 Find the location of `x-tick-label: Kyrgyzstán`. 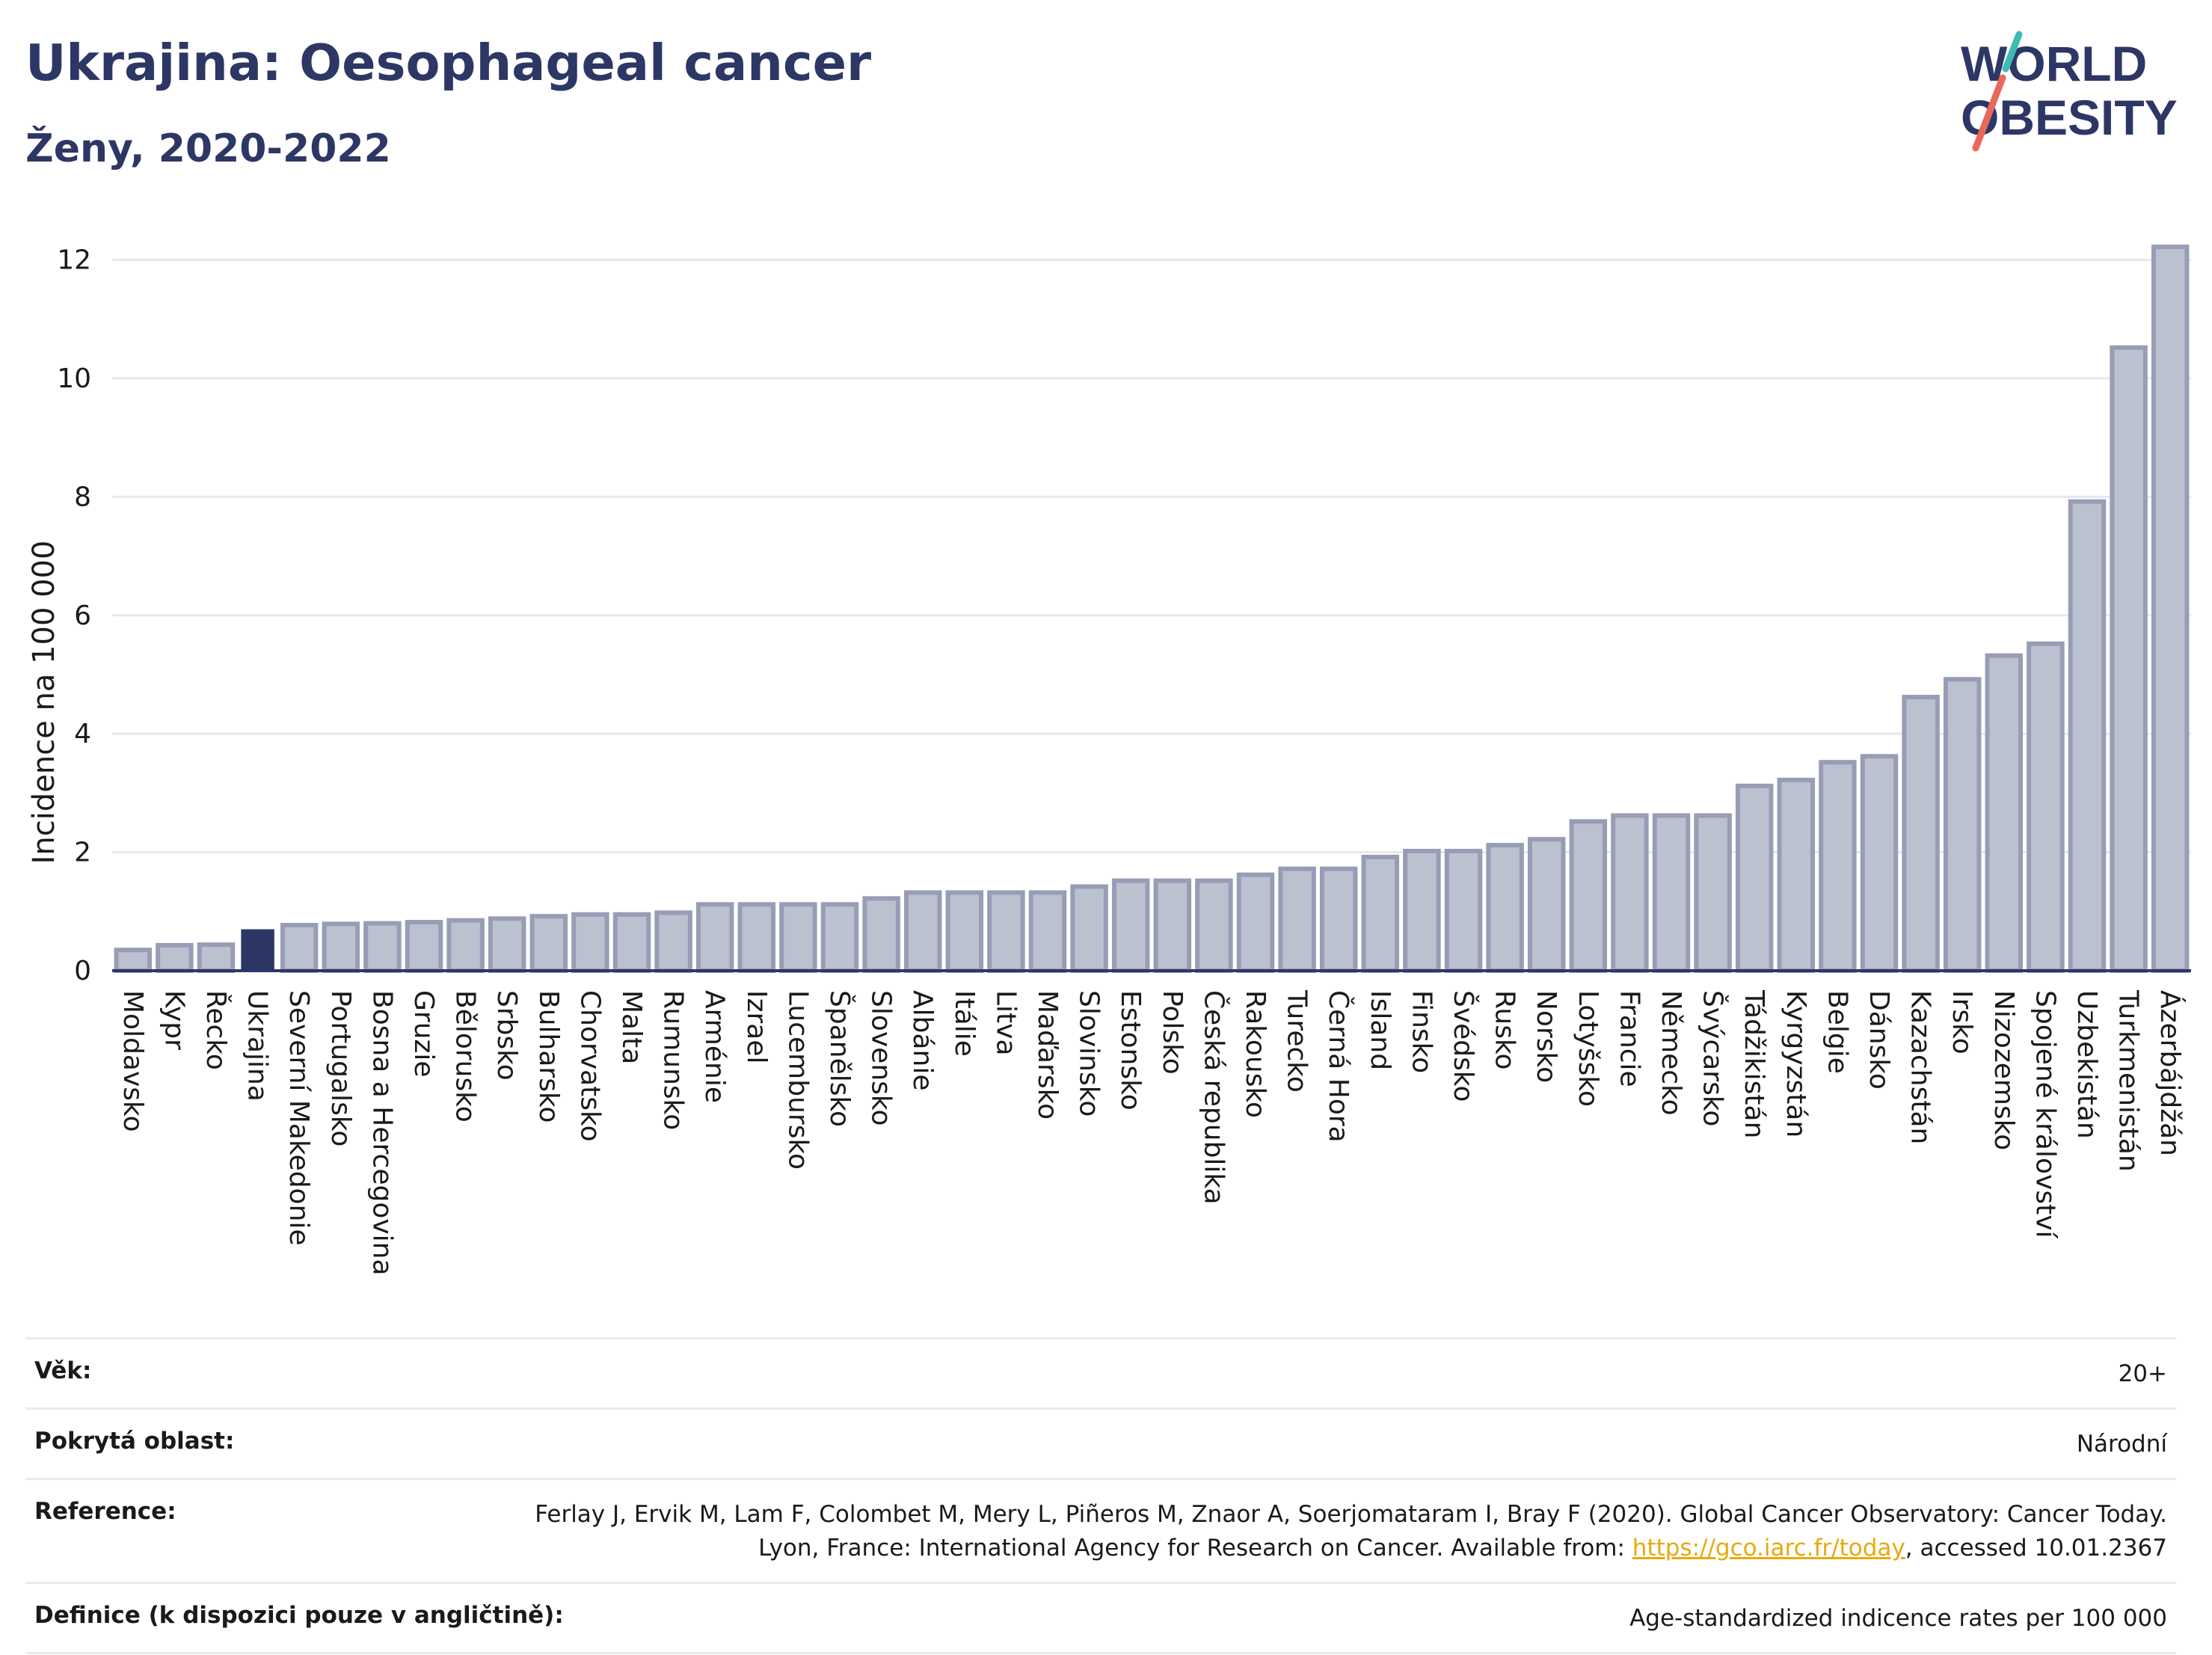

x-tick-label: Kyrgyzstán is located at coordinates (1796, 1063).